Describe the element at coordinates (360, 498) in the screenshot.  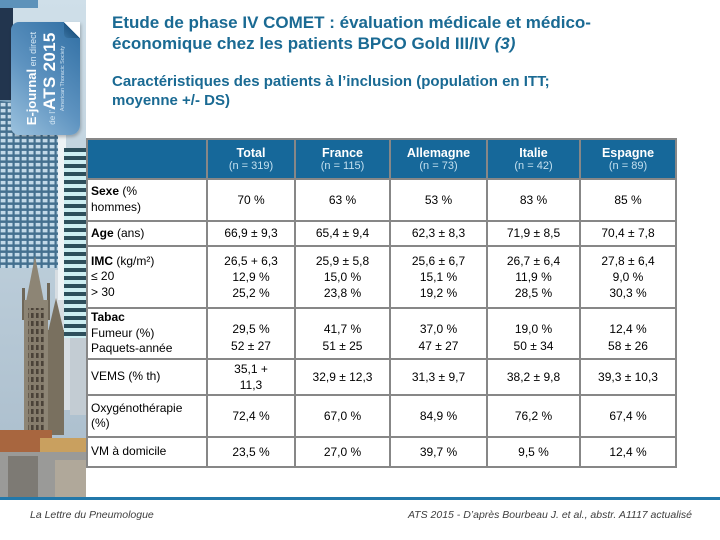
I see `footer-divider` at that location.